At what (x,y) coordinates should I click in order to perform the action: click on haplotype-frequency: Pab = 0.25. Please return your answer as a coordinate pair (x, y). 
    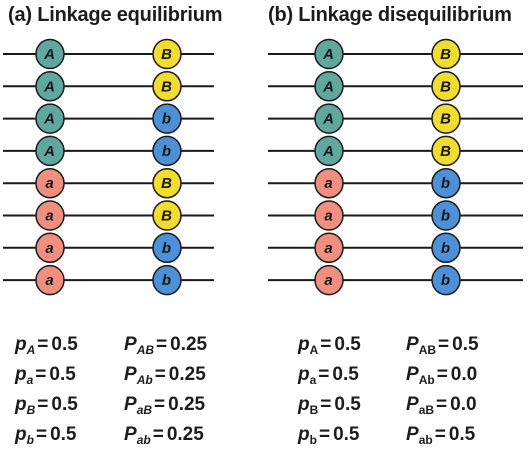
    Looking at the image, I should click on (164, 435).